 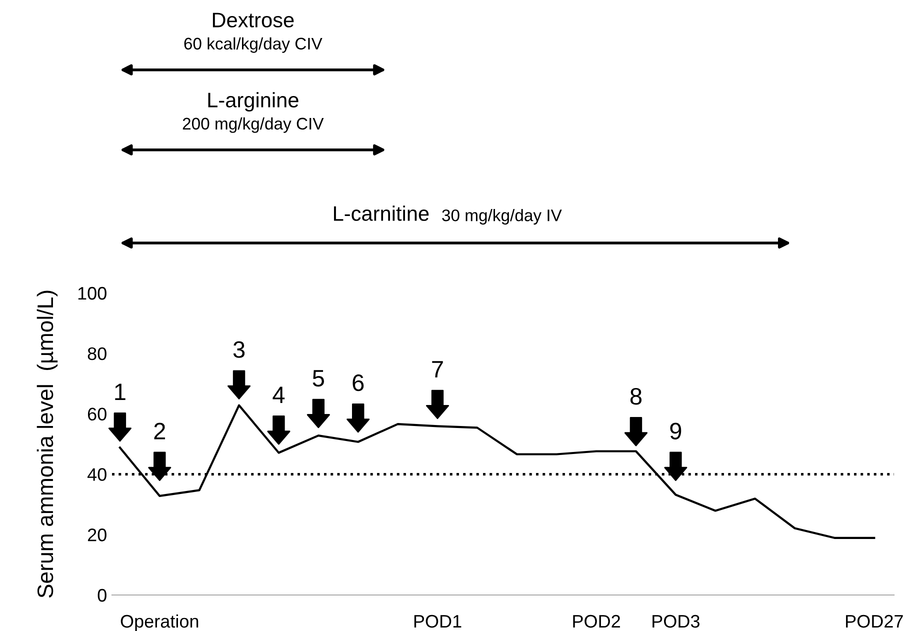 I want to click on y-tick-label: 80, so click(x=97, y=353).